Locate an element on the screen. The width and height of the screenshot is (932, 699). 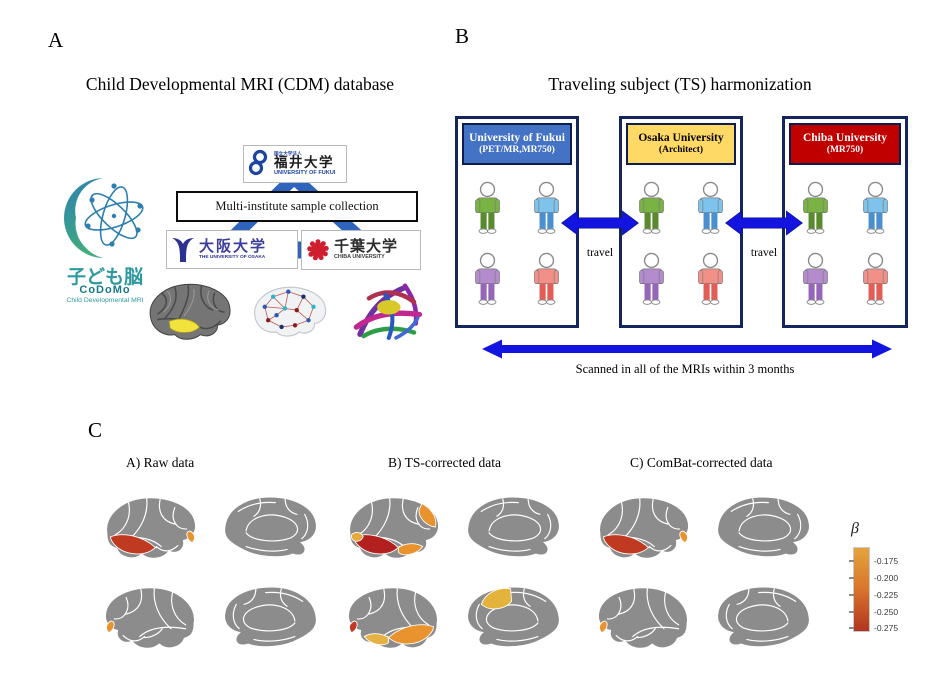
site-scanner: (MR750) is located at coordinates (845, 150).